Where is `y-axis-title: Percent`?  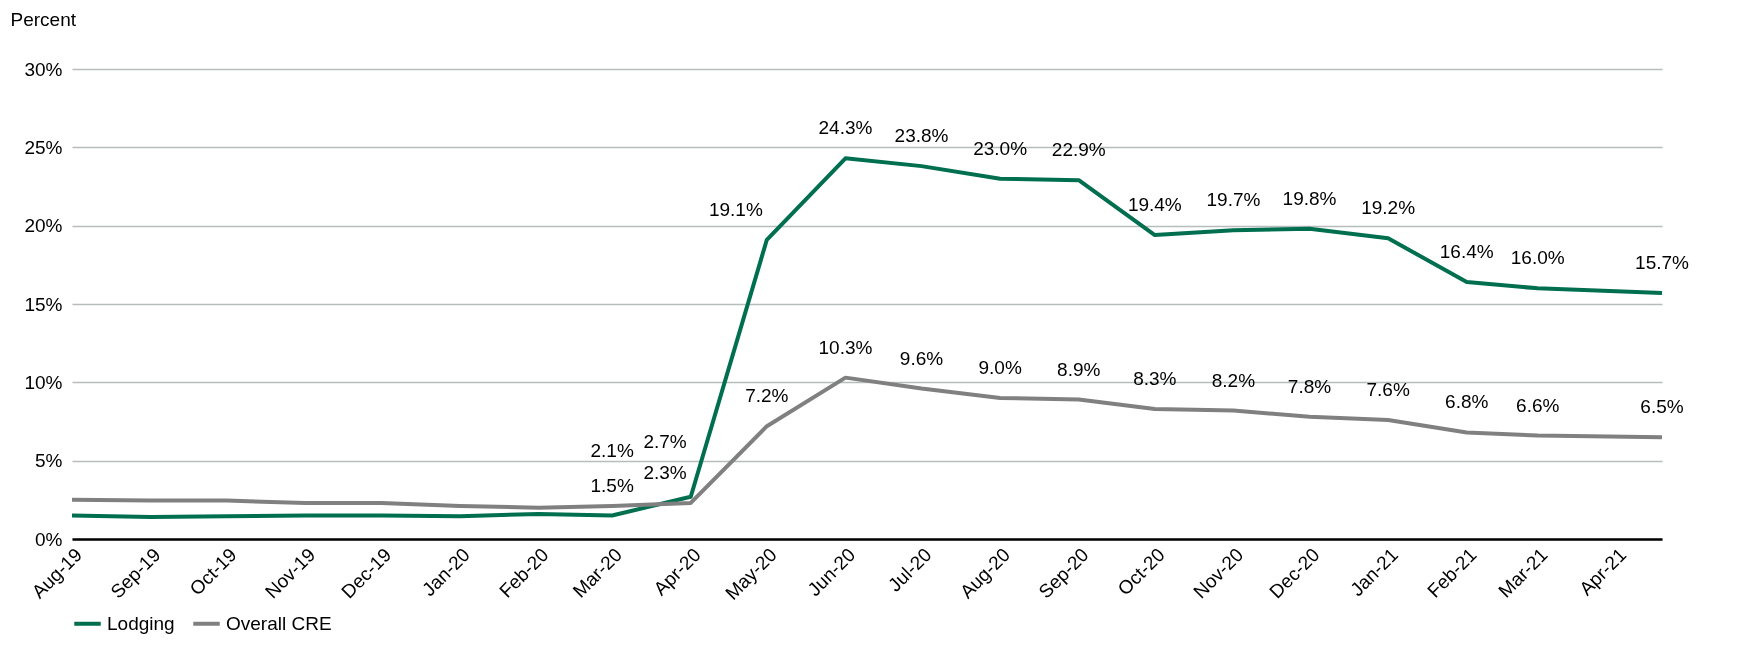
y-axis-title: Percent is located at coordinates (43, 19).